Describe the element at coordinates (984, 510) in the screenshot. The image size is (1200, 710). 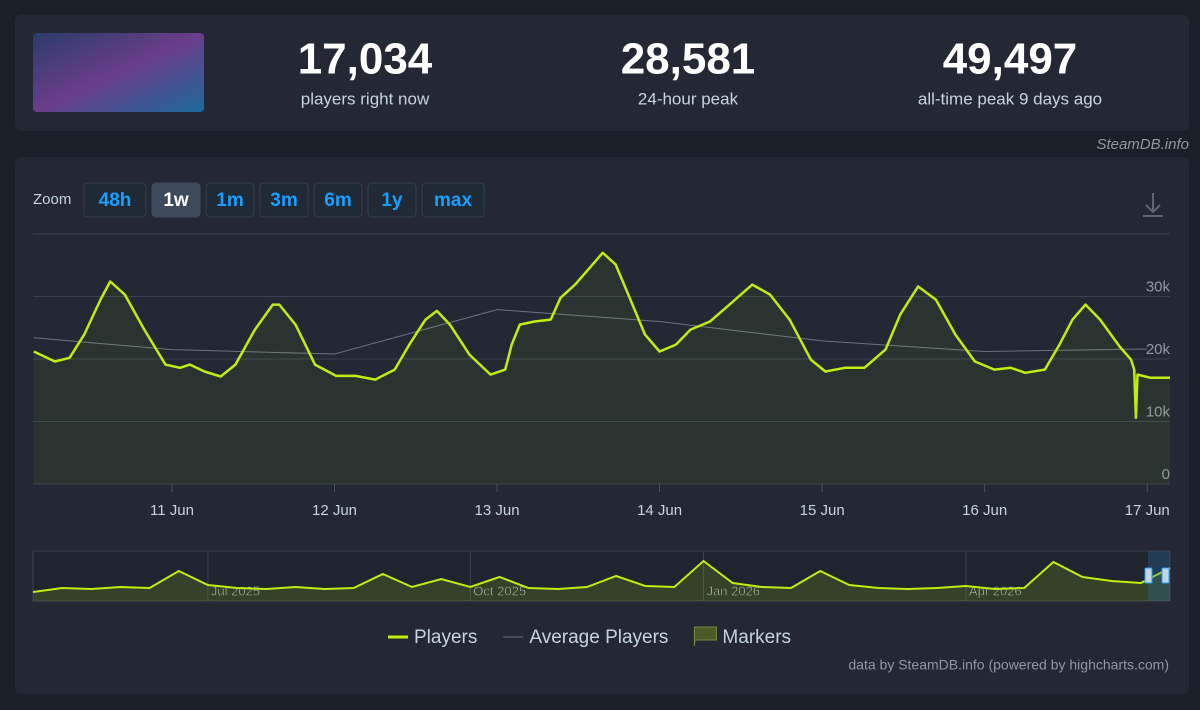
I see `x-tick-label: 16 Jun` at that location.